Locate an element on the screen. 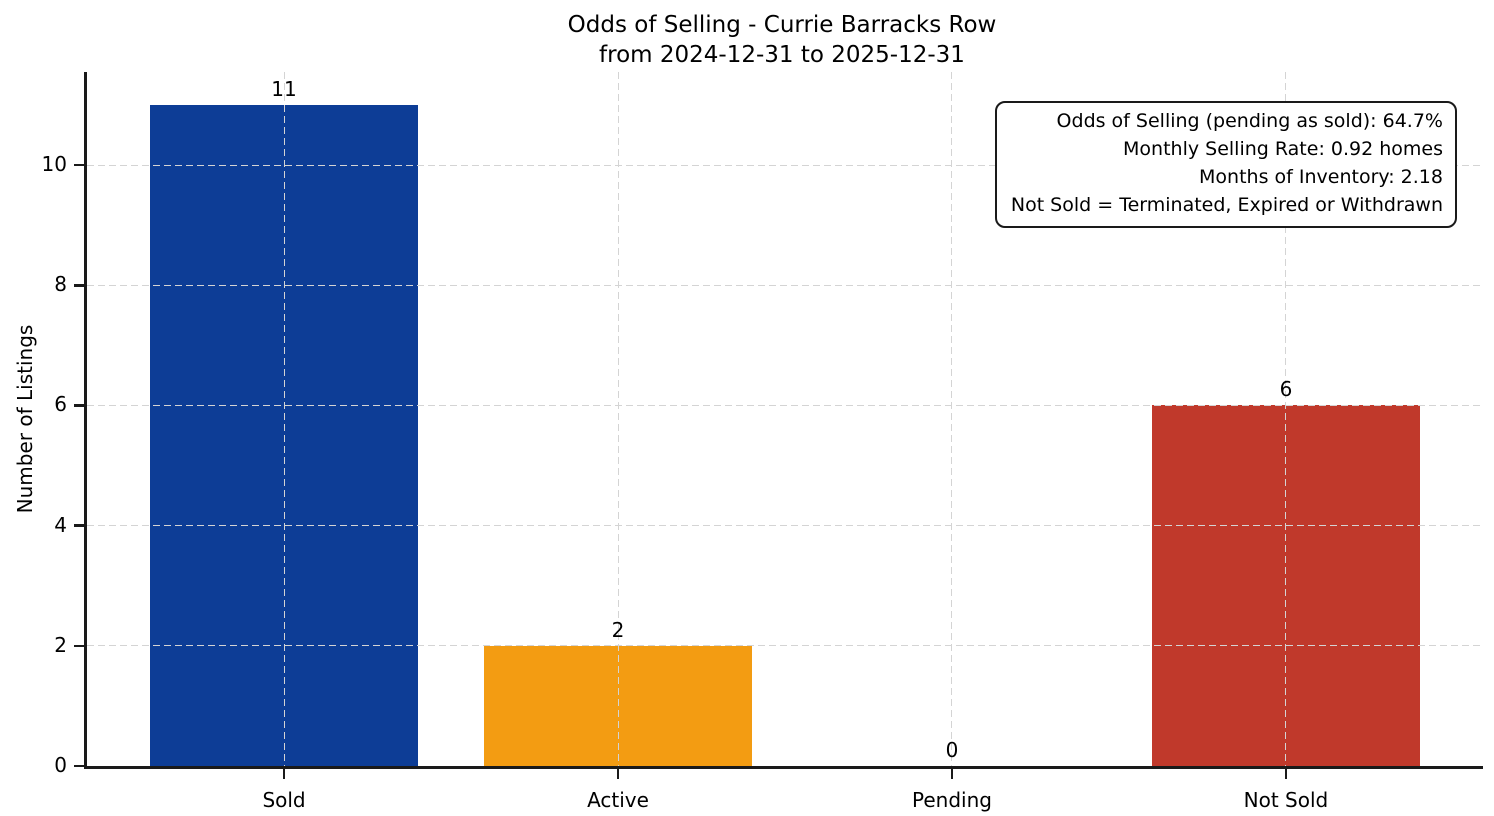  x-tick-label: Active is located at coordinates (618, 800).